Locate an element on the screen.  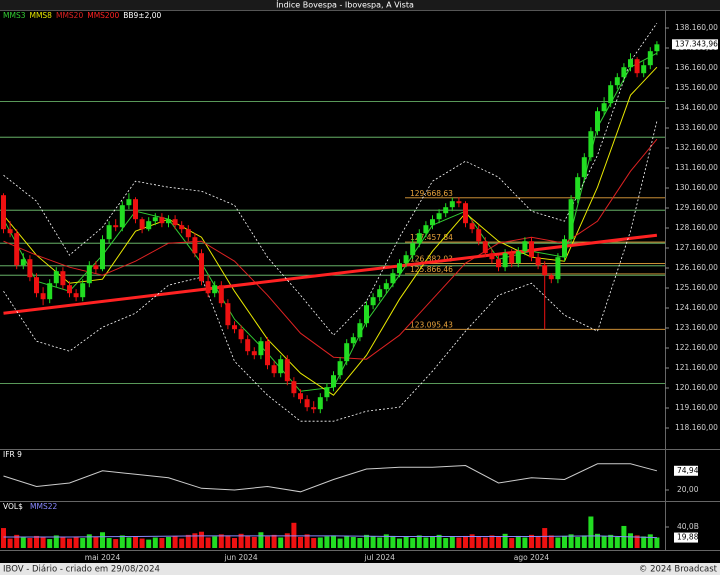
last-value-box is located at coordinates (686, 470).